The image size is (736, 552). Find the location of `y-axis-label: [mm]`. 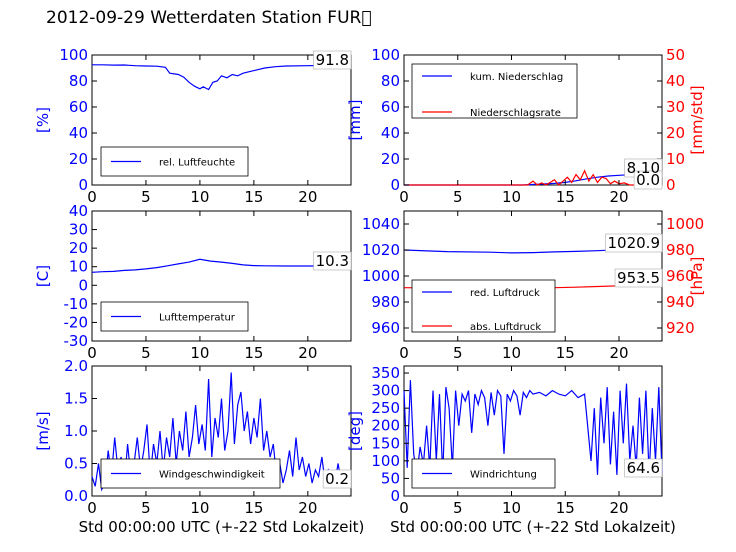

y-axis-label: [mm] is located at coordinates (355, 120).